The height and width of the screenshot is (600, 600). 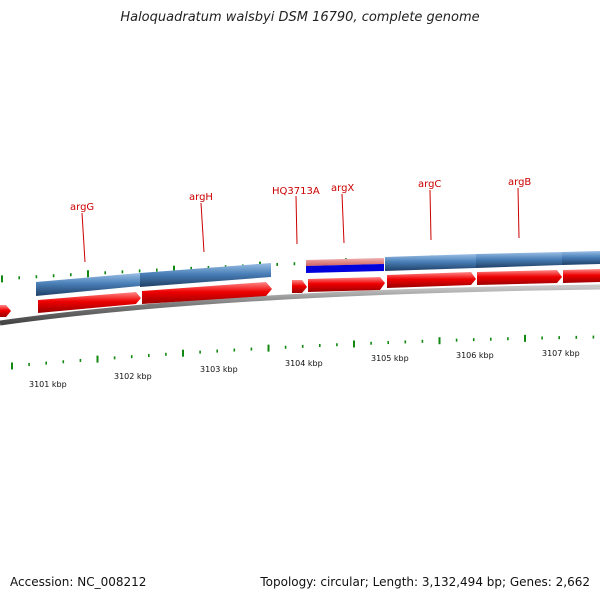 I want to click on gene-label-argg: argG, so click(x=82, y=207).